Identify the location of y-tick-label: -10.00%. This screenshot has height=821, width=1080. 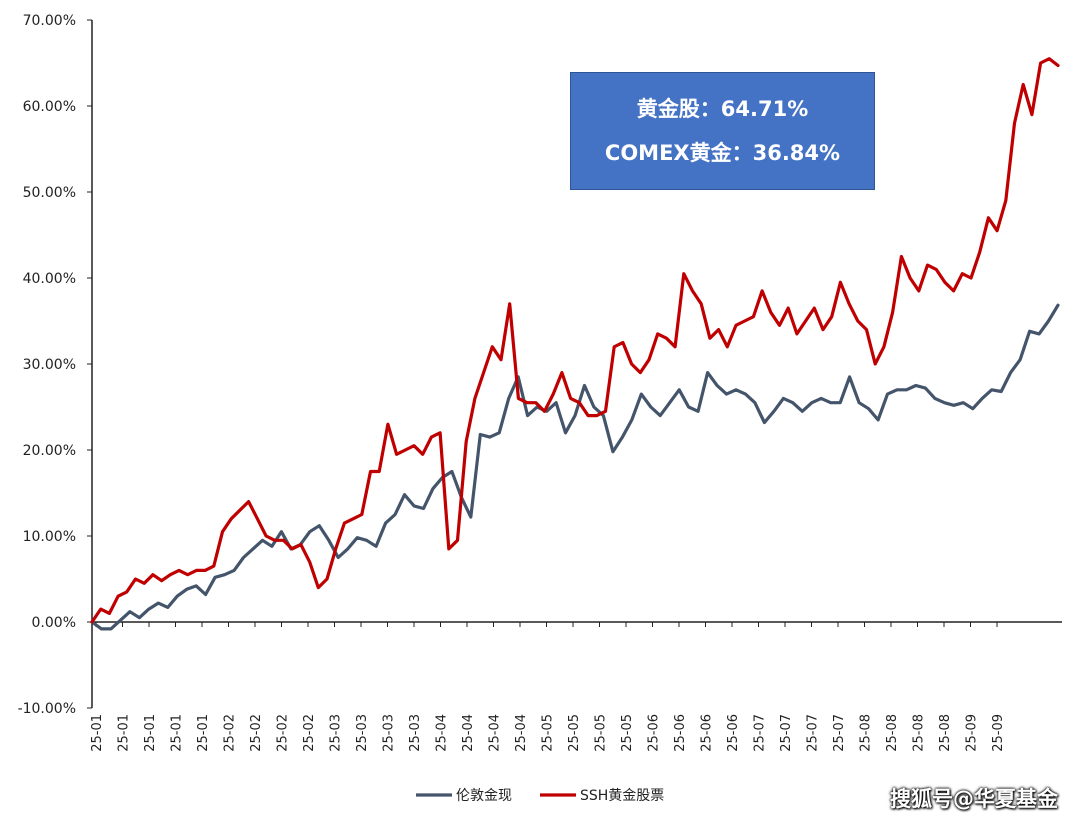
(47, 709).